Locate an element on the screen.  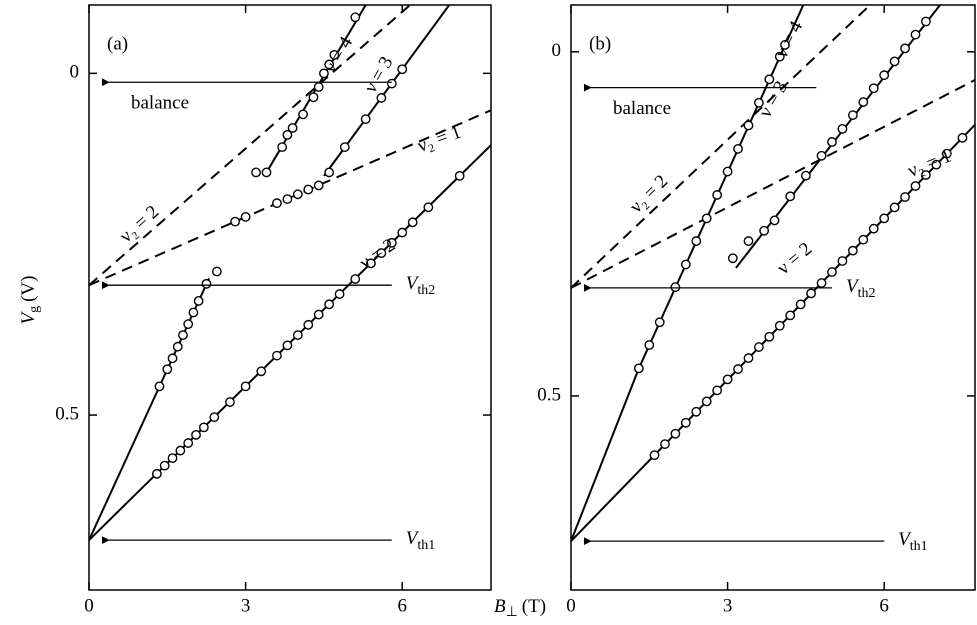
x-axis-label: B⊥ (T) is located at coordinates (520, 608).